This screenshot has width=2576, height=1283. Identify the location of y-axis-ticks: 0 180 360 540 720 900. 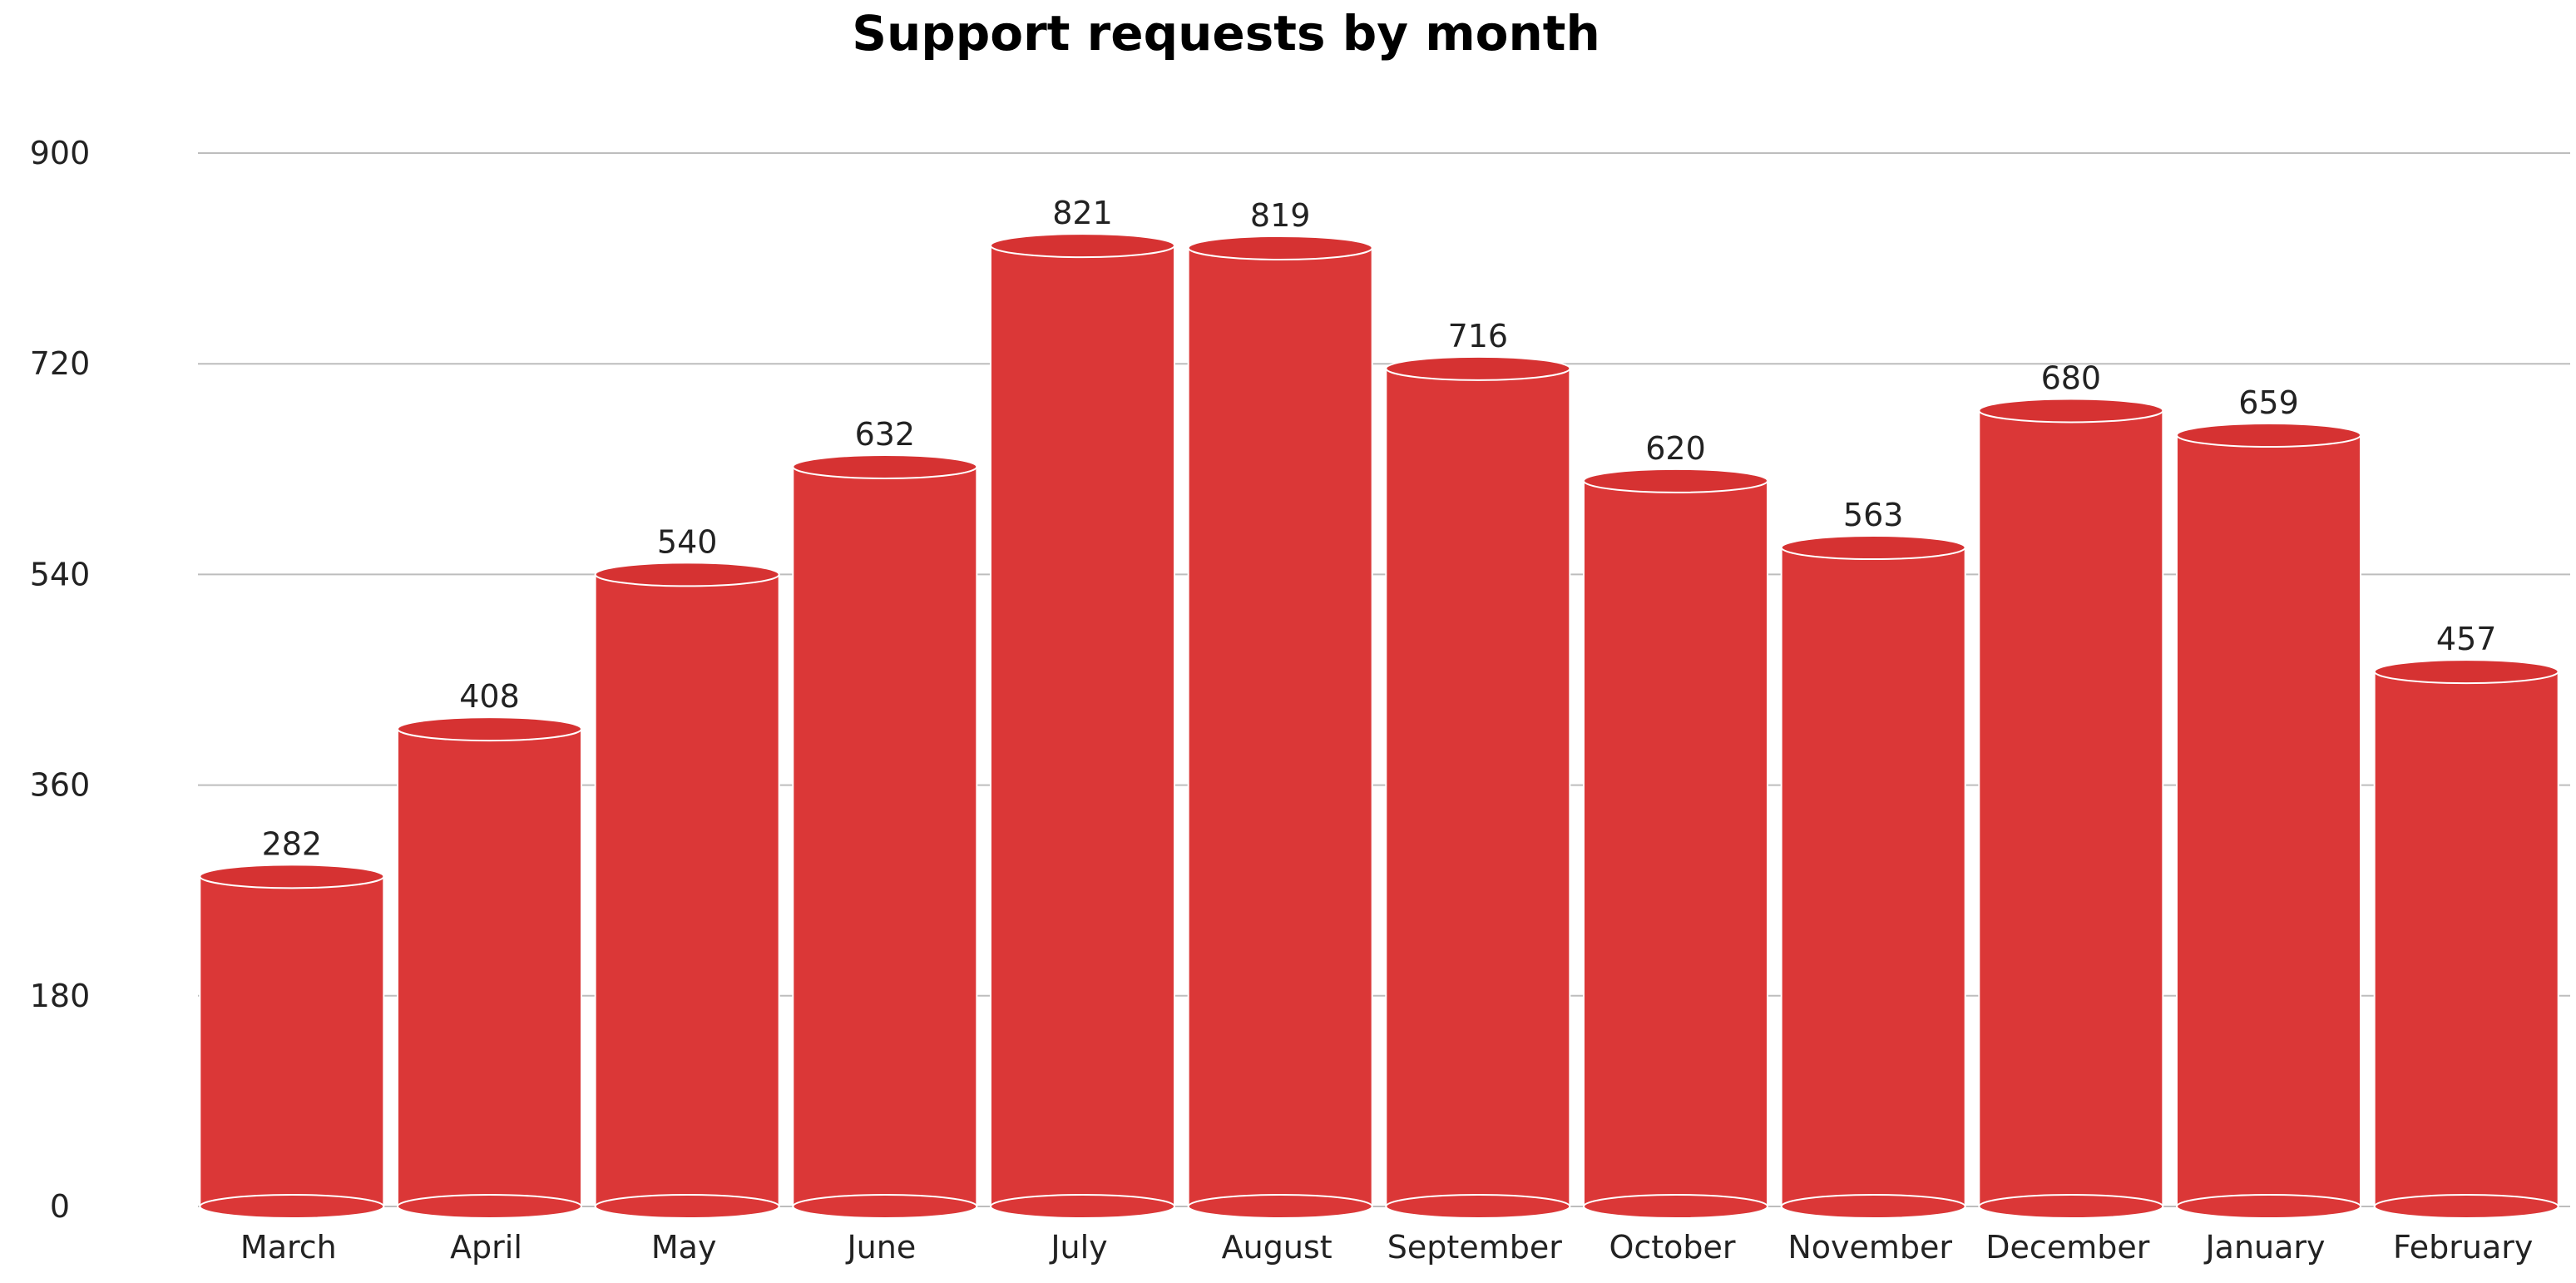
(60, 680).